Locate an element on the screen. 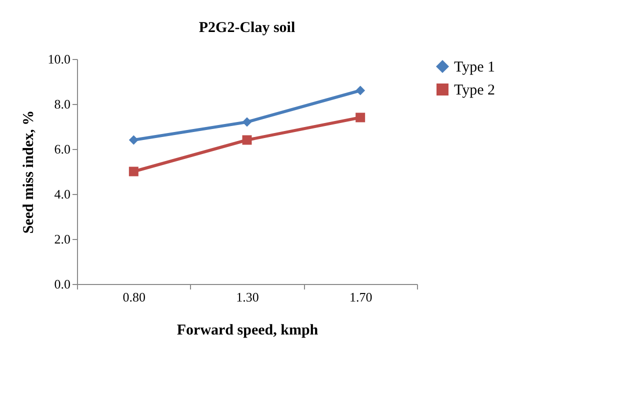 This screenshot has height=412, width=633. y-axis-title: Seed miss index, % is located at coordinates (28, 172).